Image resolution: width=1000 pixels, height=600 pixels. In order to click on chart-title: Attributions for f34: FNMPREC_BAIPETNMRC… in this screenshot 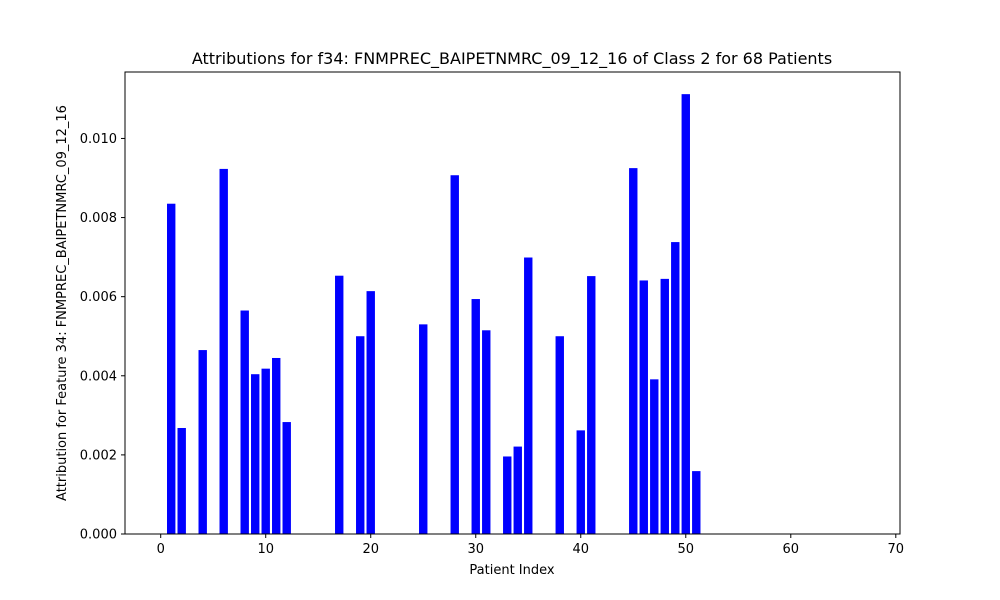, I will do `click(512, 59)`.